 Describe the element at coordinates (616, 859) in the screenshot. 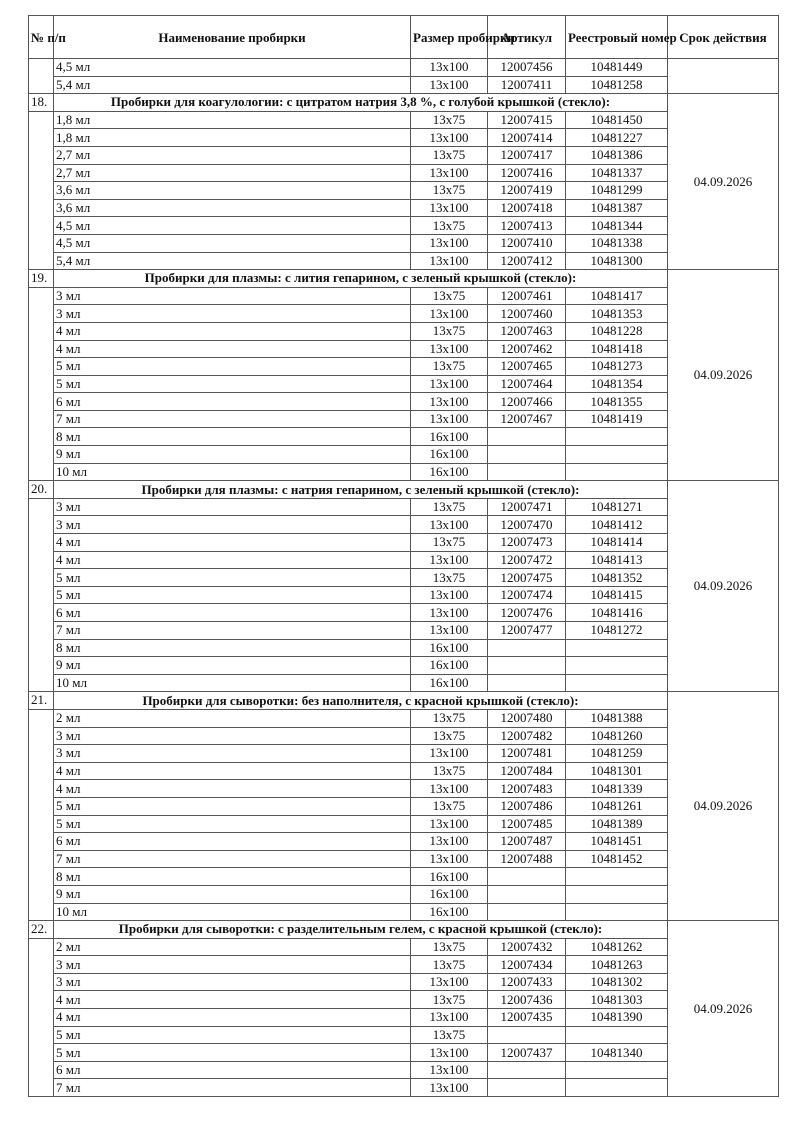

I see `tube-registry: 10481452` at that location.